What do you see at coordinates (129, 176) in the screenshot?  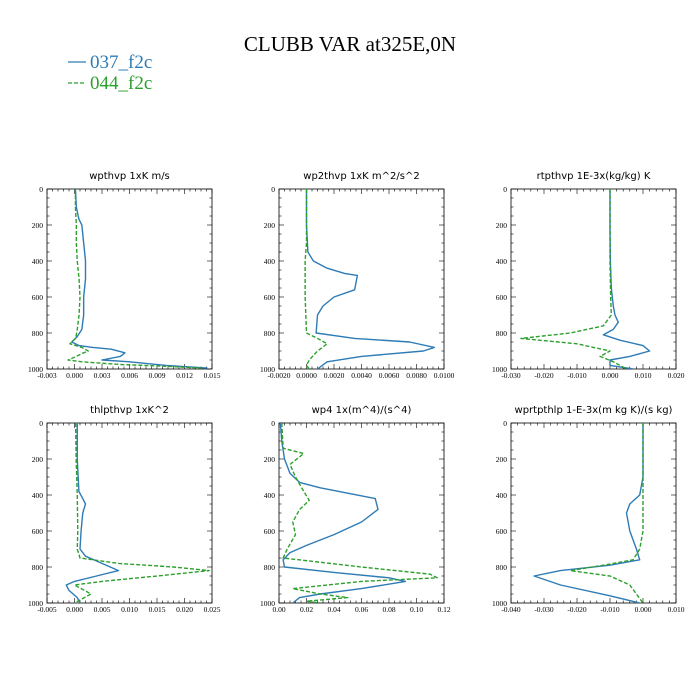 I see `panel-title: wpthvp 1xK m/s` at bounding box center [129, 176].